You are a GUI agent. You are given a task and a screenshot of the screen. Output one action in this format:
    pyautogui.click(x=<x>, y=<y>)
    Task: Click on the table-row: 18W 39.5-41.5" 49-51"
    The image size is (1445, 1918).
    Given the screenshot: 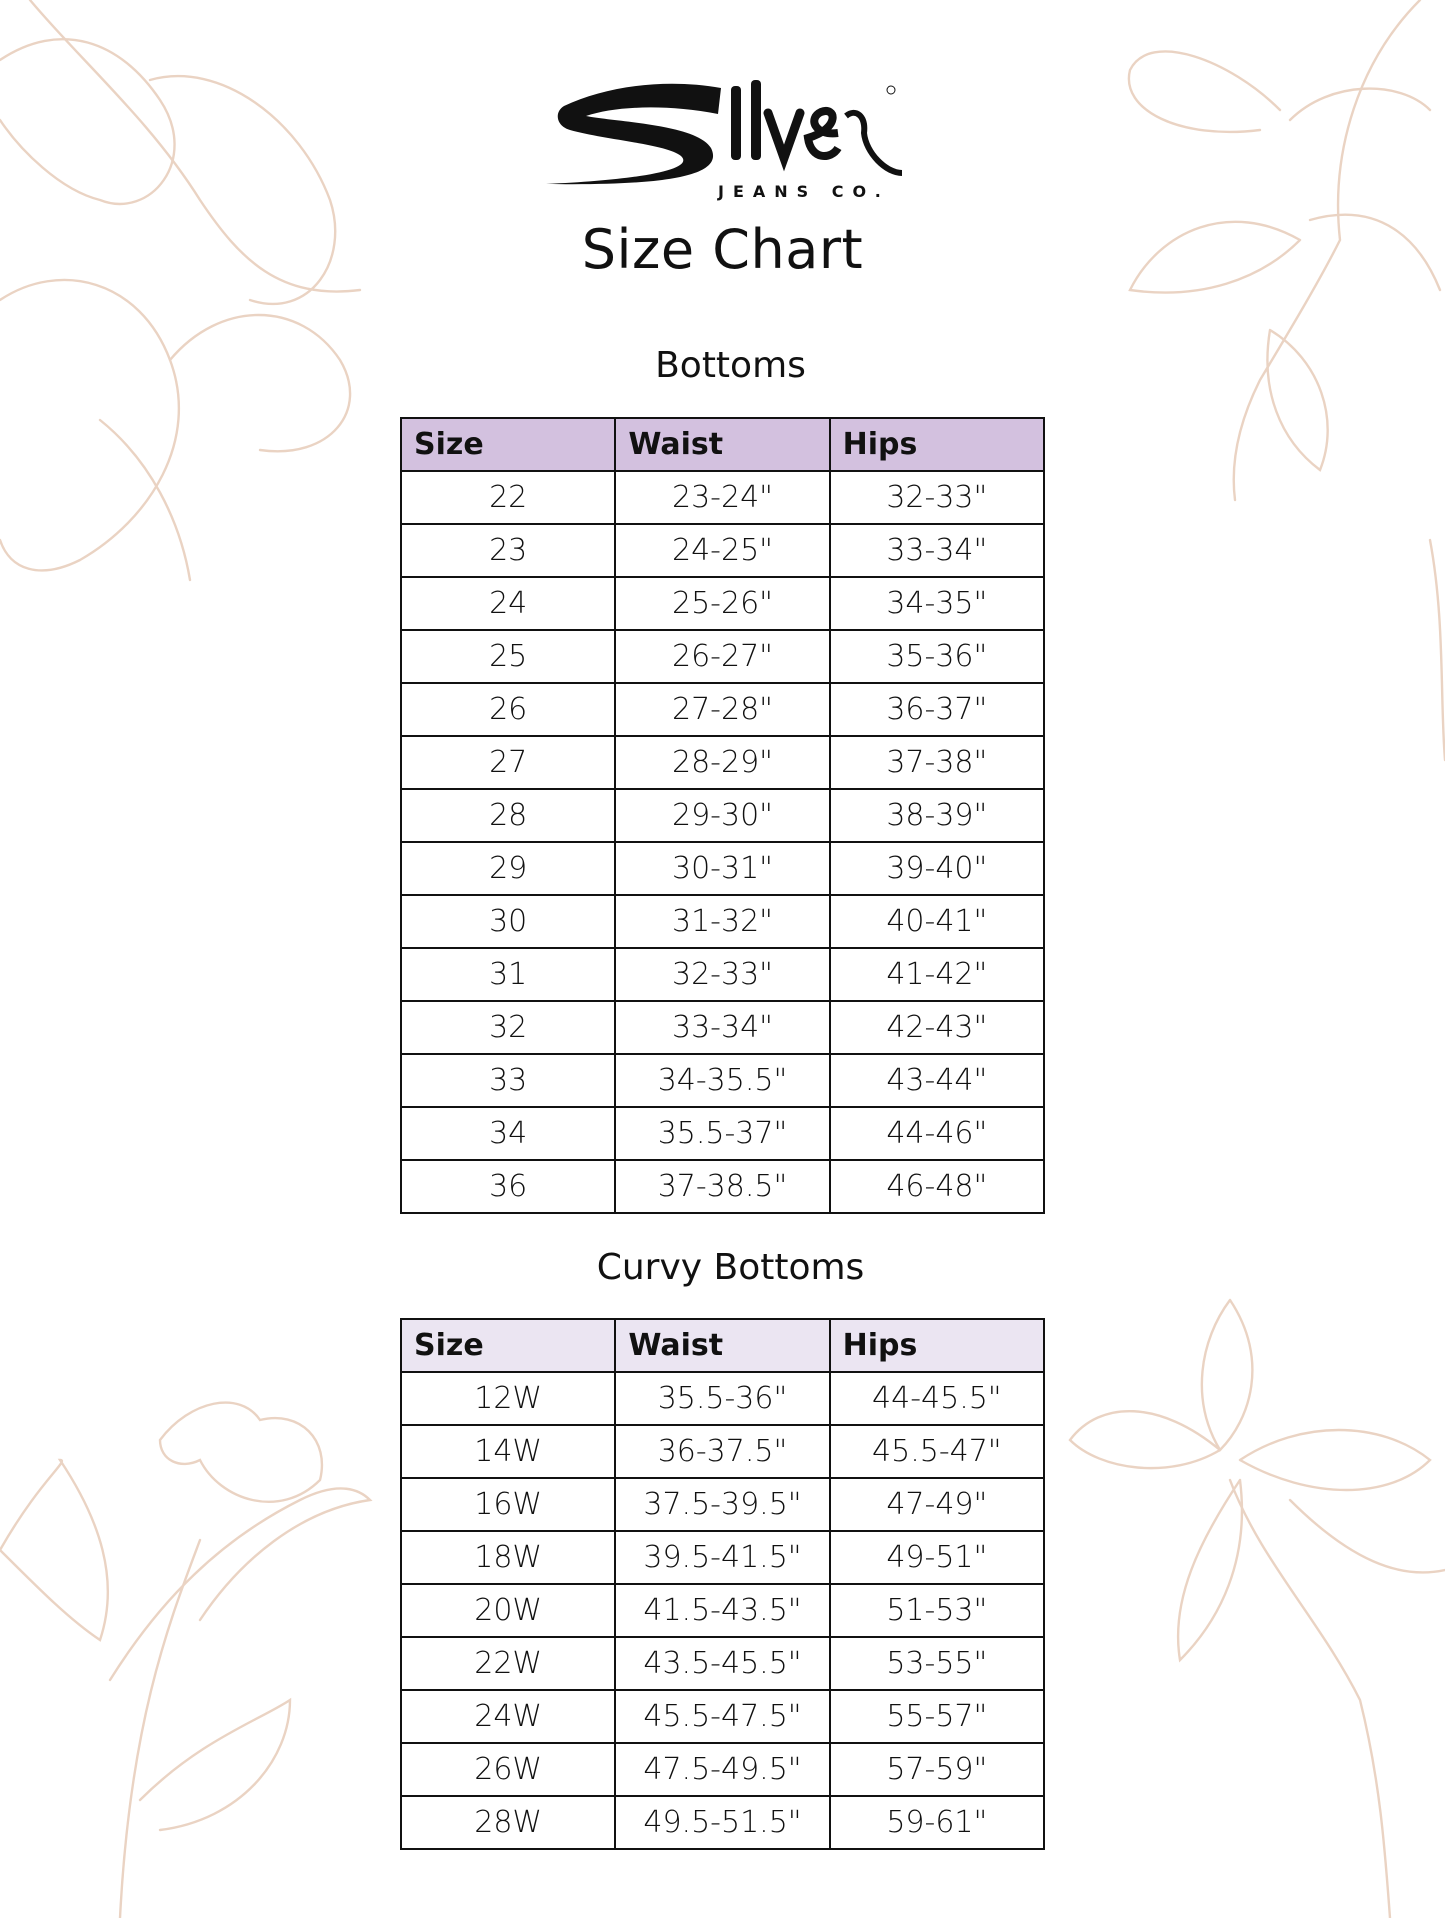 What is the action you would take?
    pyautogui.click(x=722, y=1557)
    